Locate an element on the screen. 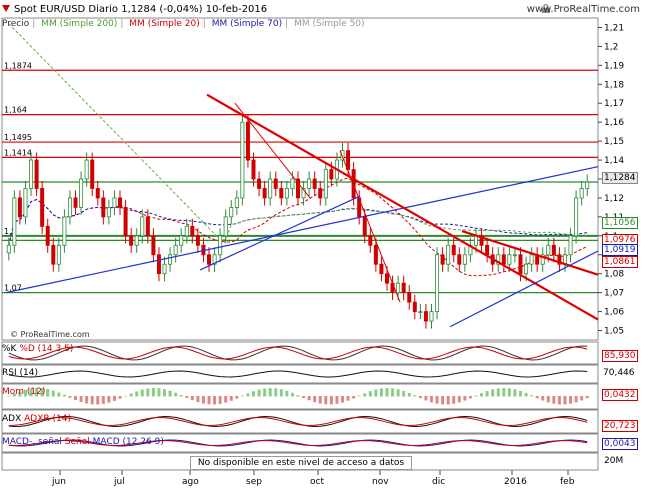 The image size is (650, 490). stoch-k-line is located at coordinates (298, 353).